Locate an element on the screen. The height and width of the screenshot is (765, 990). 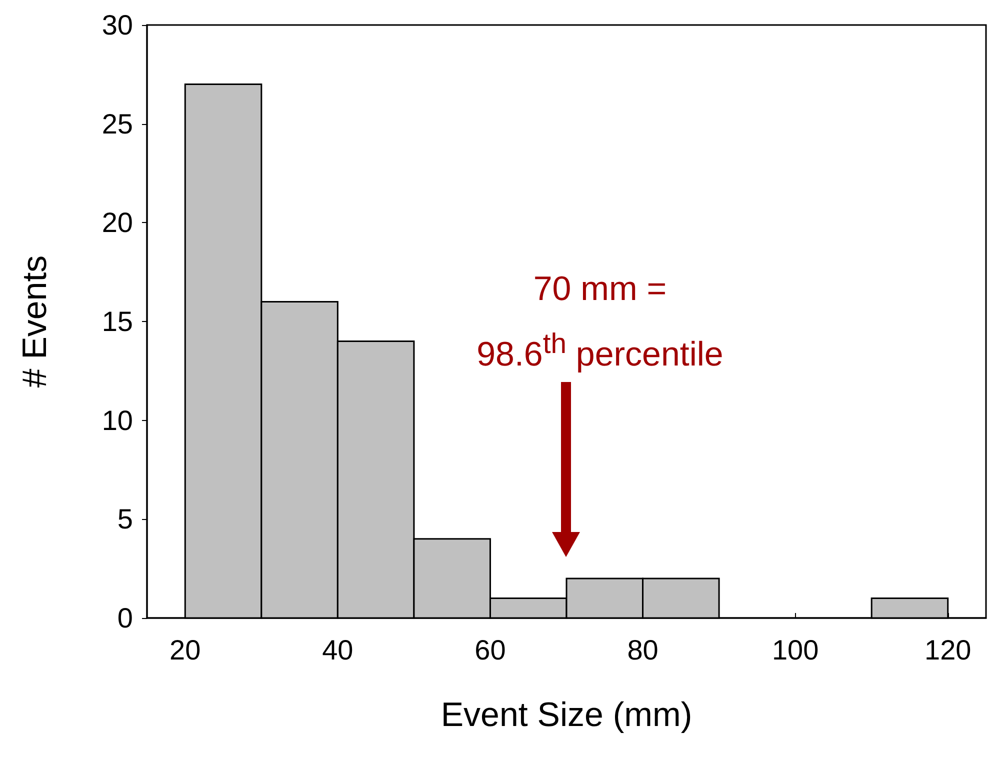
x-tick-label: 80 is located at coordinates (642, 650).